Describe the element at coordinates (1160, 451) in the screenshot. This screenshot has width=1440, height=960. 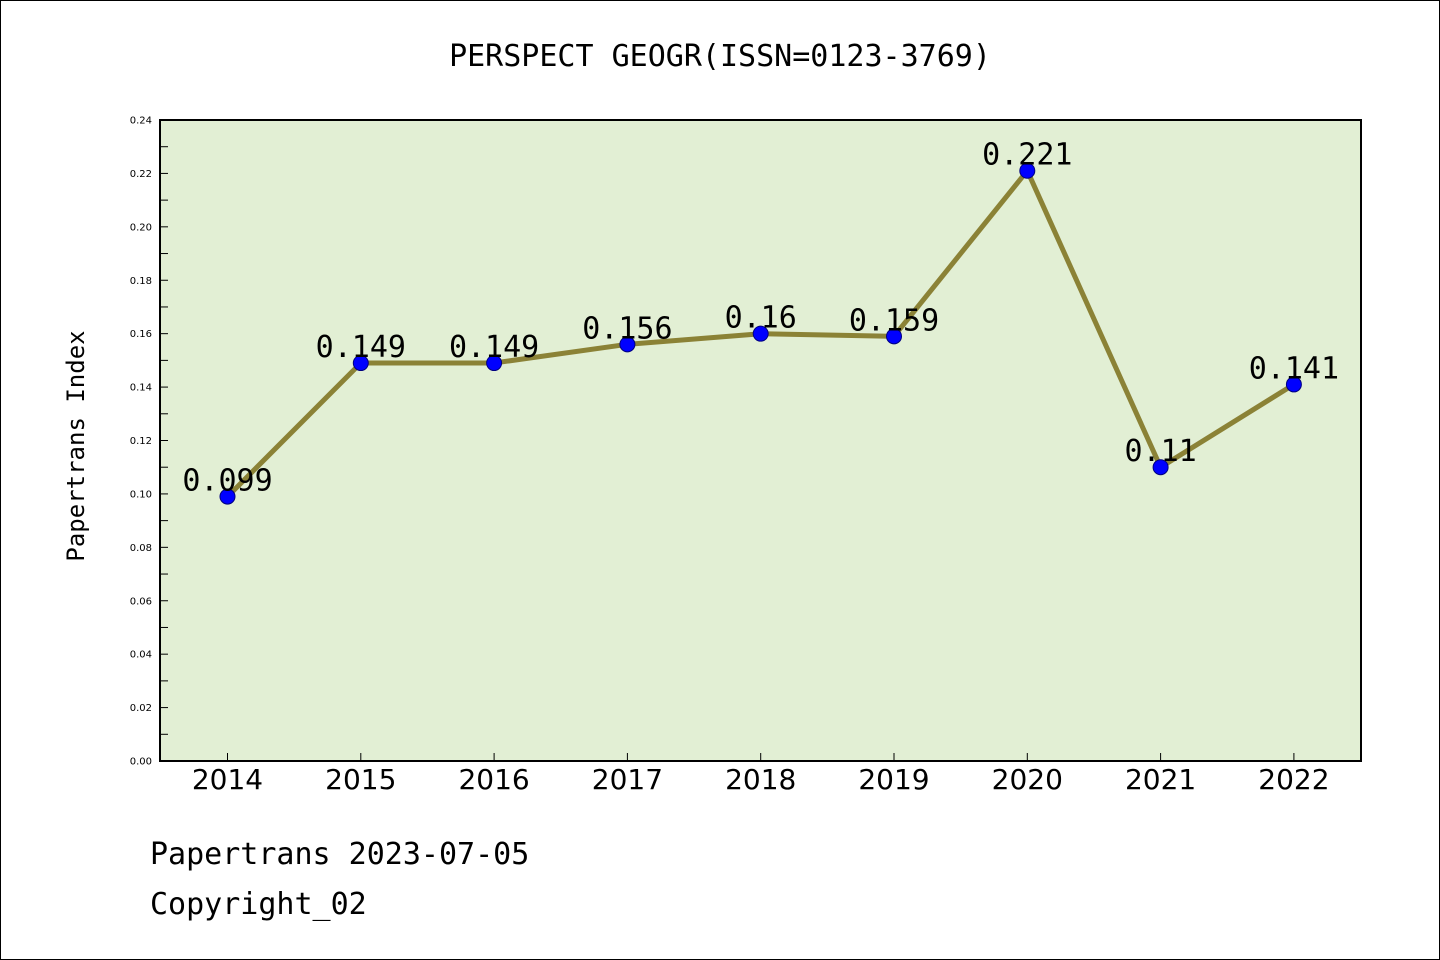
I see `data-label: 0.11` at that location.